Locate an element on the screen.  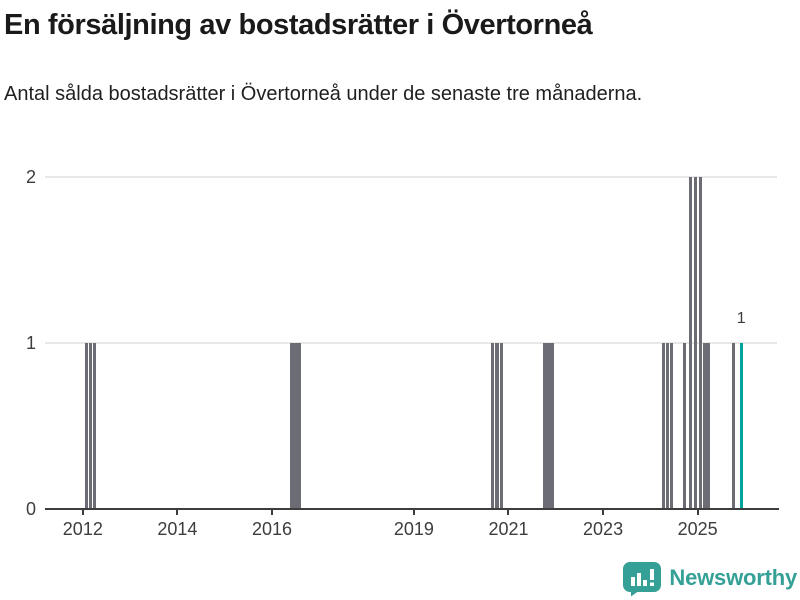
x-axis-tick-label: 2019 is located at coordinates (413, 529).